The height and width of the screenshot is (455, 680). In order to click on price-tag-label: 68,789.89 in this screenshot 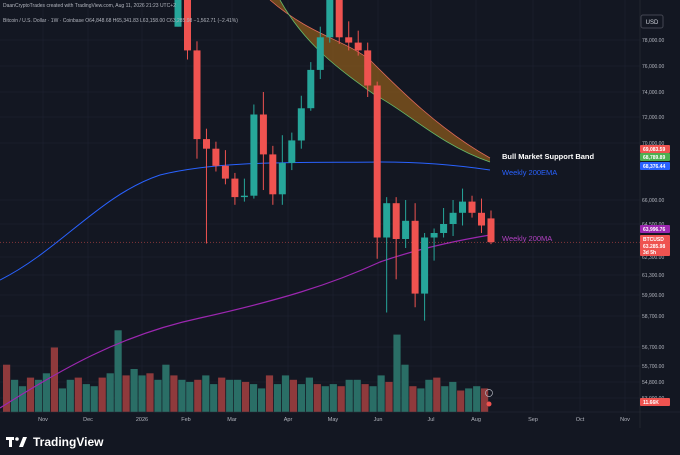, I will do `click(654, 158)`.